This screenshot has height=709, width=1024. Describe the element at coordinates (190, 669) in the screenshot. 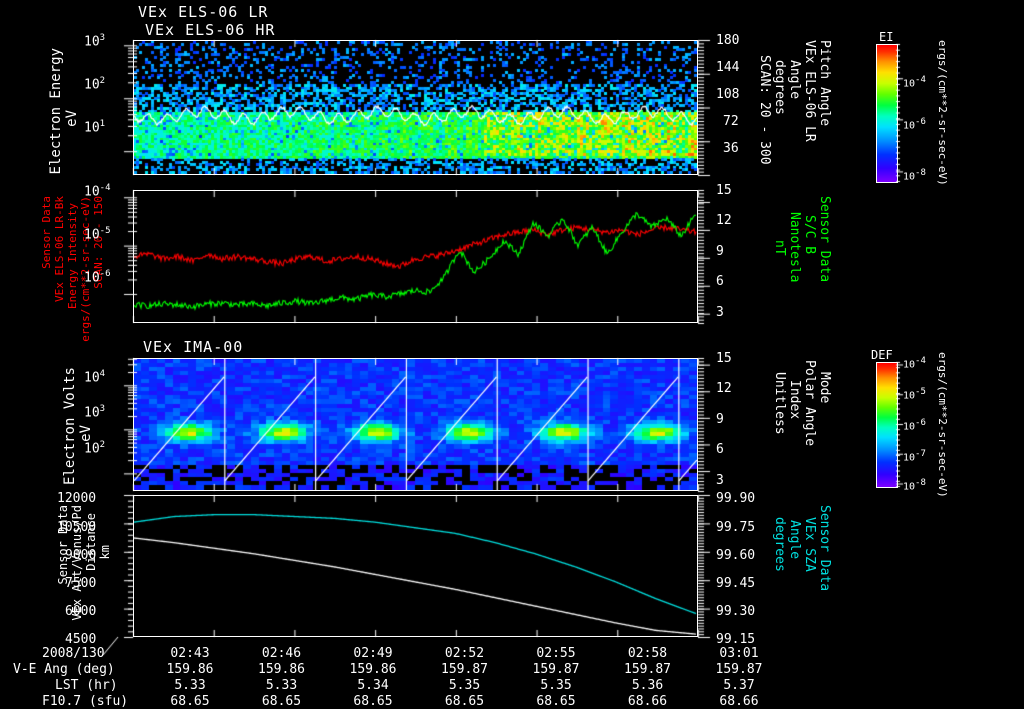

I see `table-cell-ve_ang-0: 159.86` at that location.